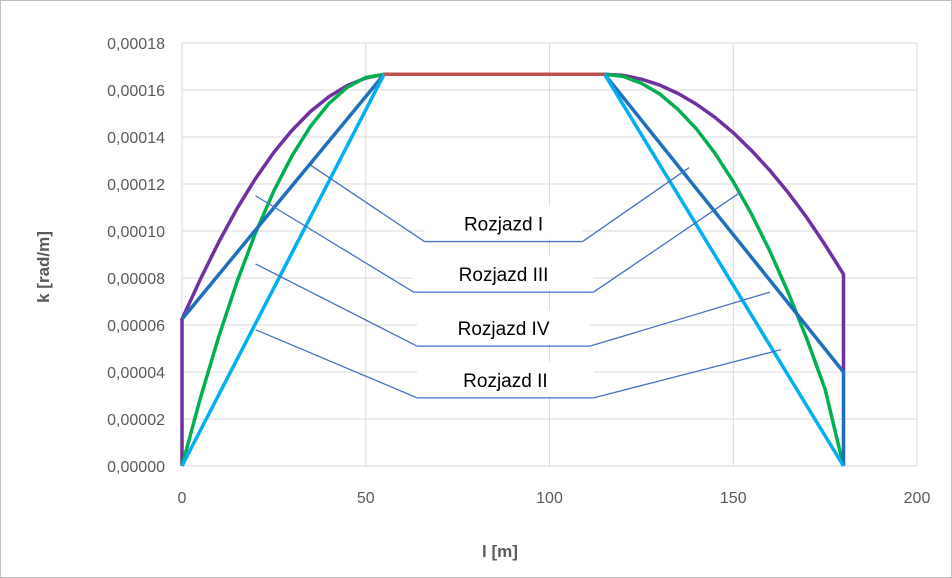  Describe the element at coordinates (500, 551) in the screenshot. I see `x-axis-title: l [m]` at that location.